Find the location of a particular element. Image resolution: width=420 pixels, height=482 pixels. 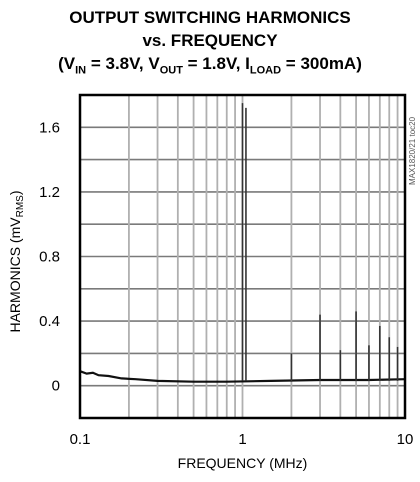

y-tick-label: 0.8 is located at coordinates (49, 257).